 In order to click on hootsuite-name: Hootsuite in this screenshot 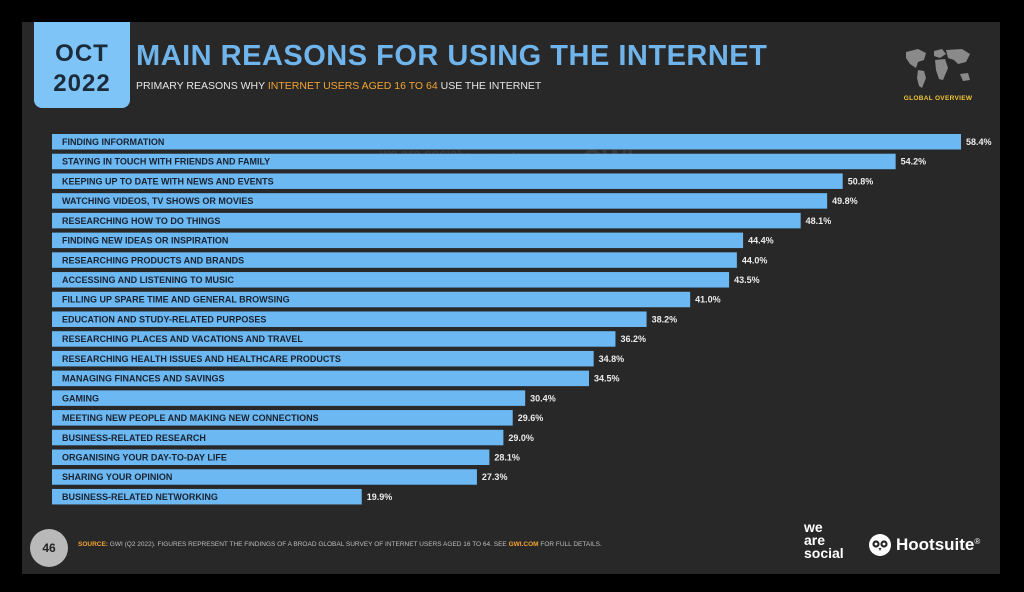, I will do `click(935, 544)`.